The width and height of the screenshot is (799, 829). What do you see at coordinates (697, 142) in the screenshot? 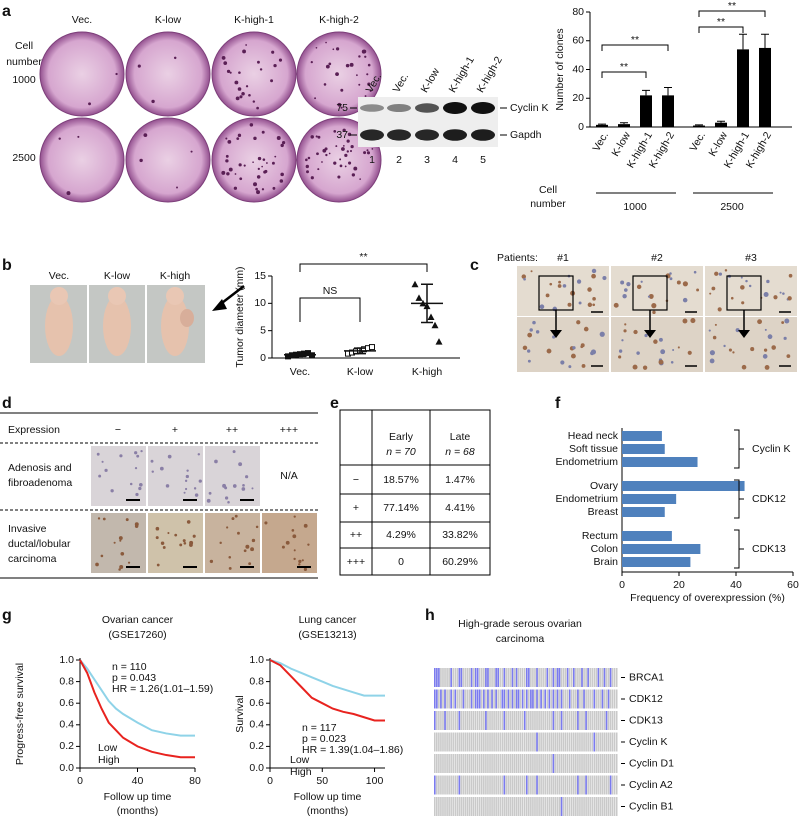
I see `x-tick-label: Vec.` at bounding box center [697, 142].